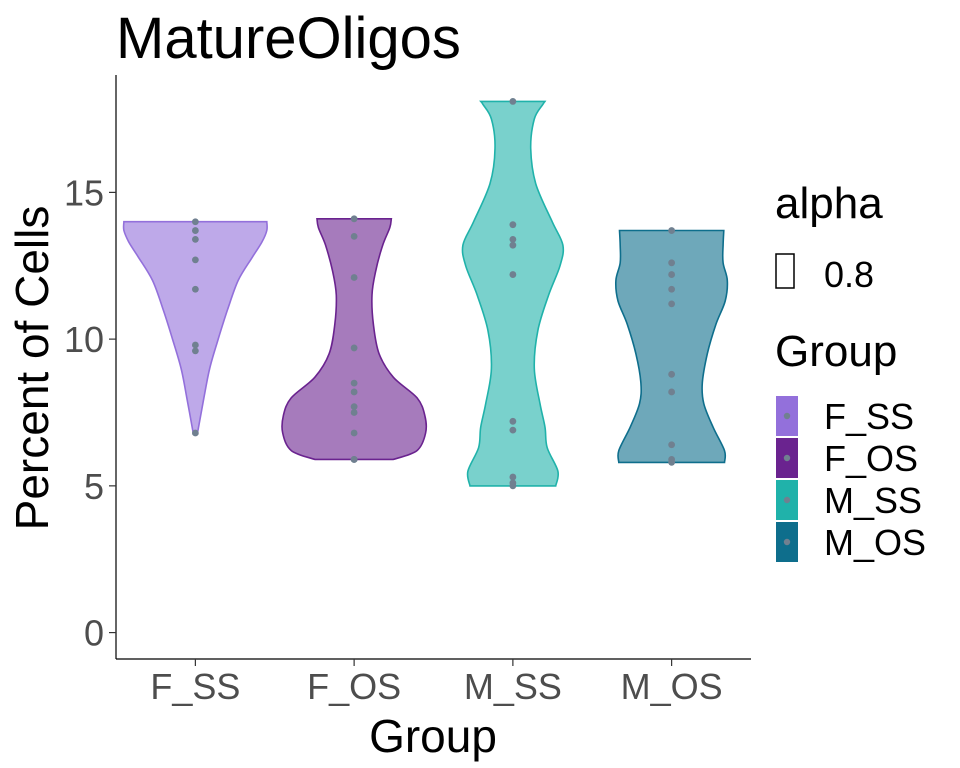  I want to click on legend-group-title: Group, so click(836, 351).